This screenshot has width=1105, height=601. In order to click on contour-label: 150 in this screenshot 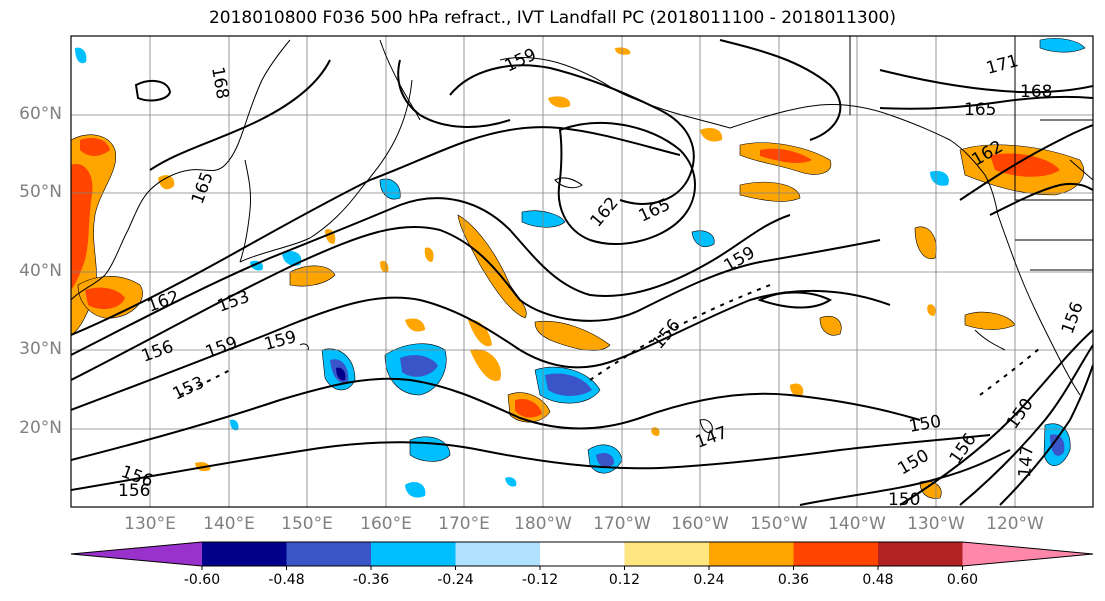, I will do `click(904, 500)`.